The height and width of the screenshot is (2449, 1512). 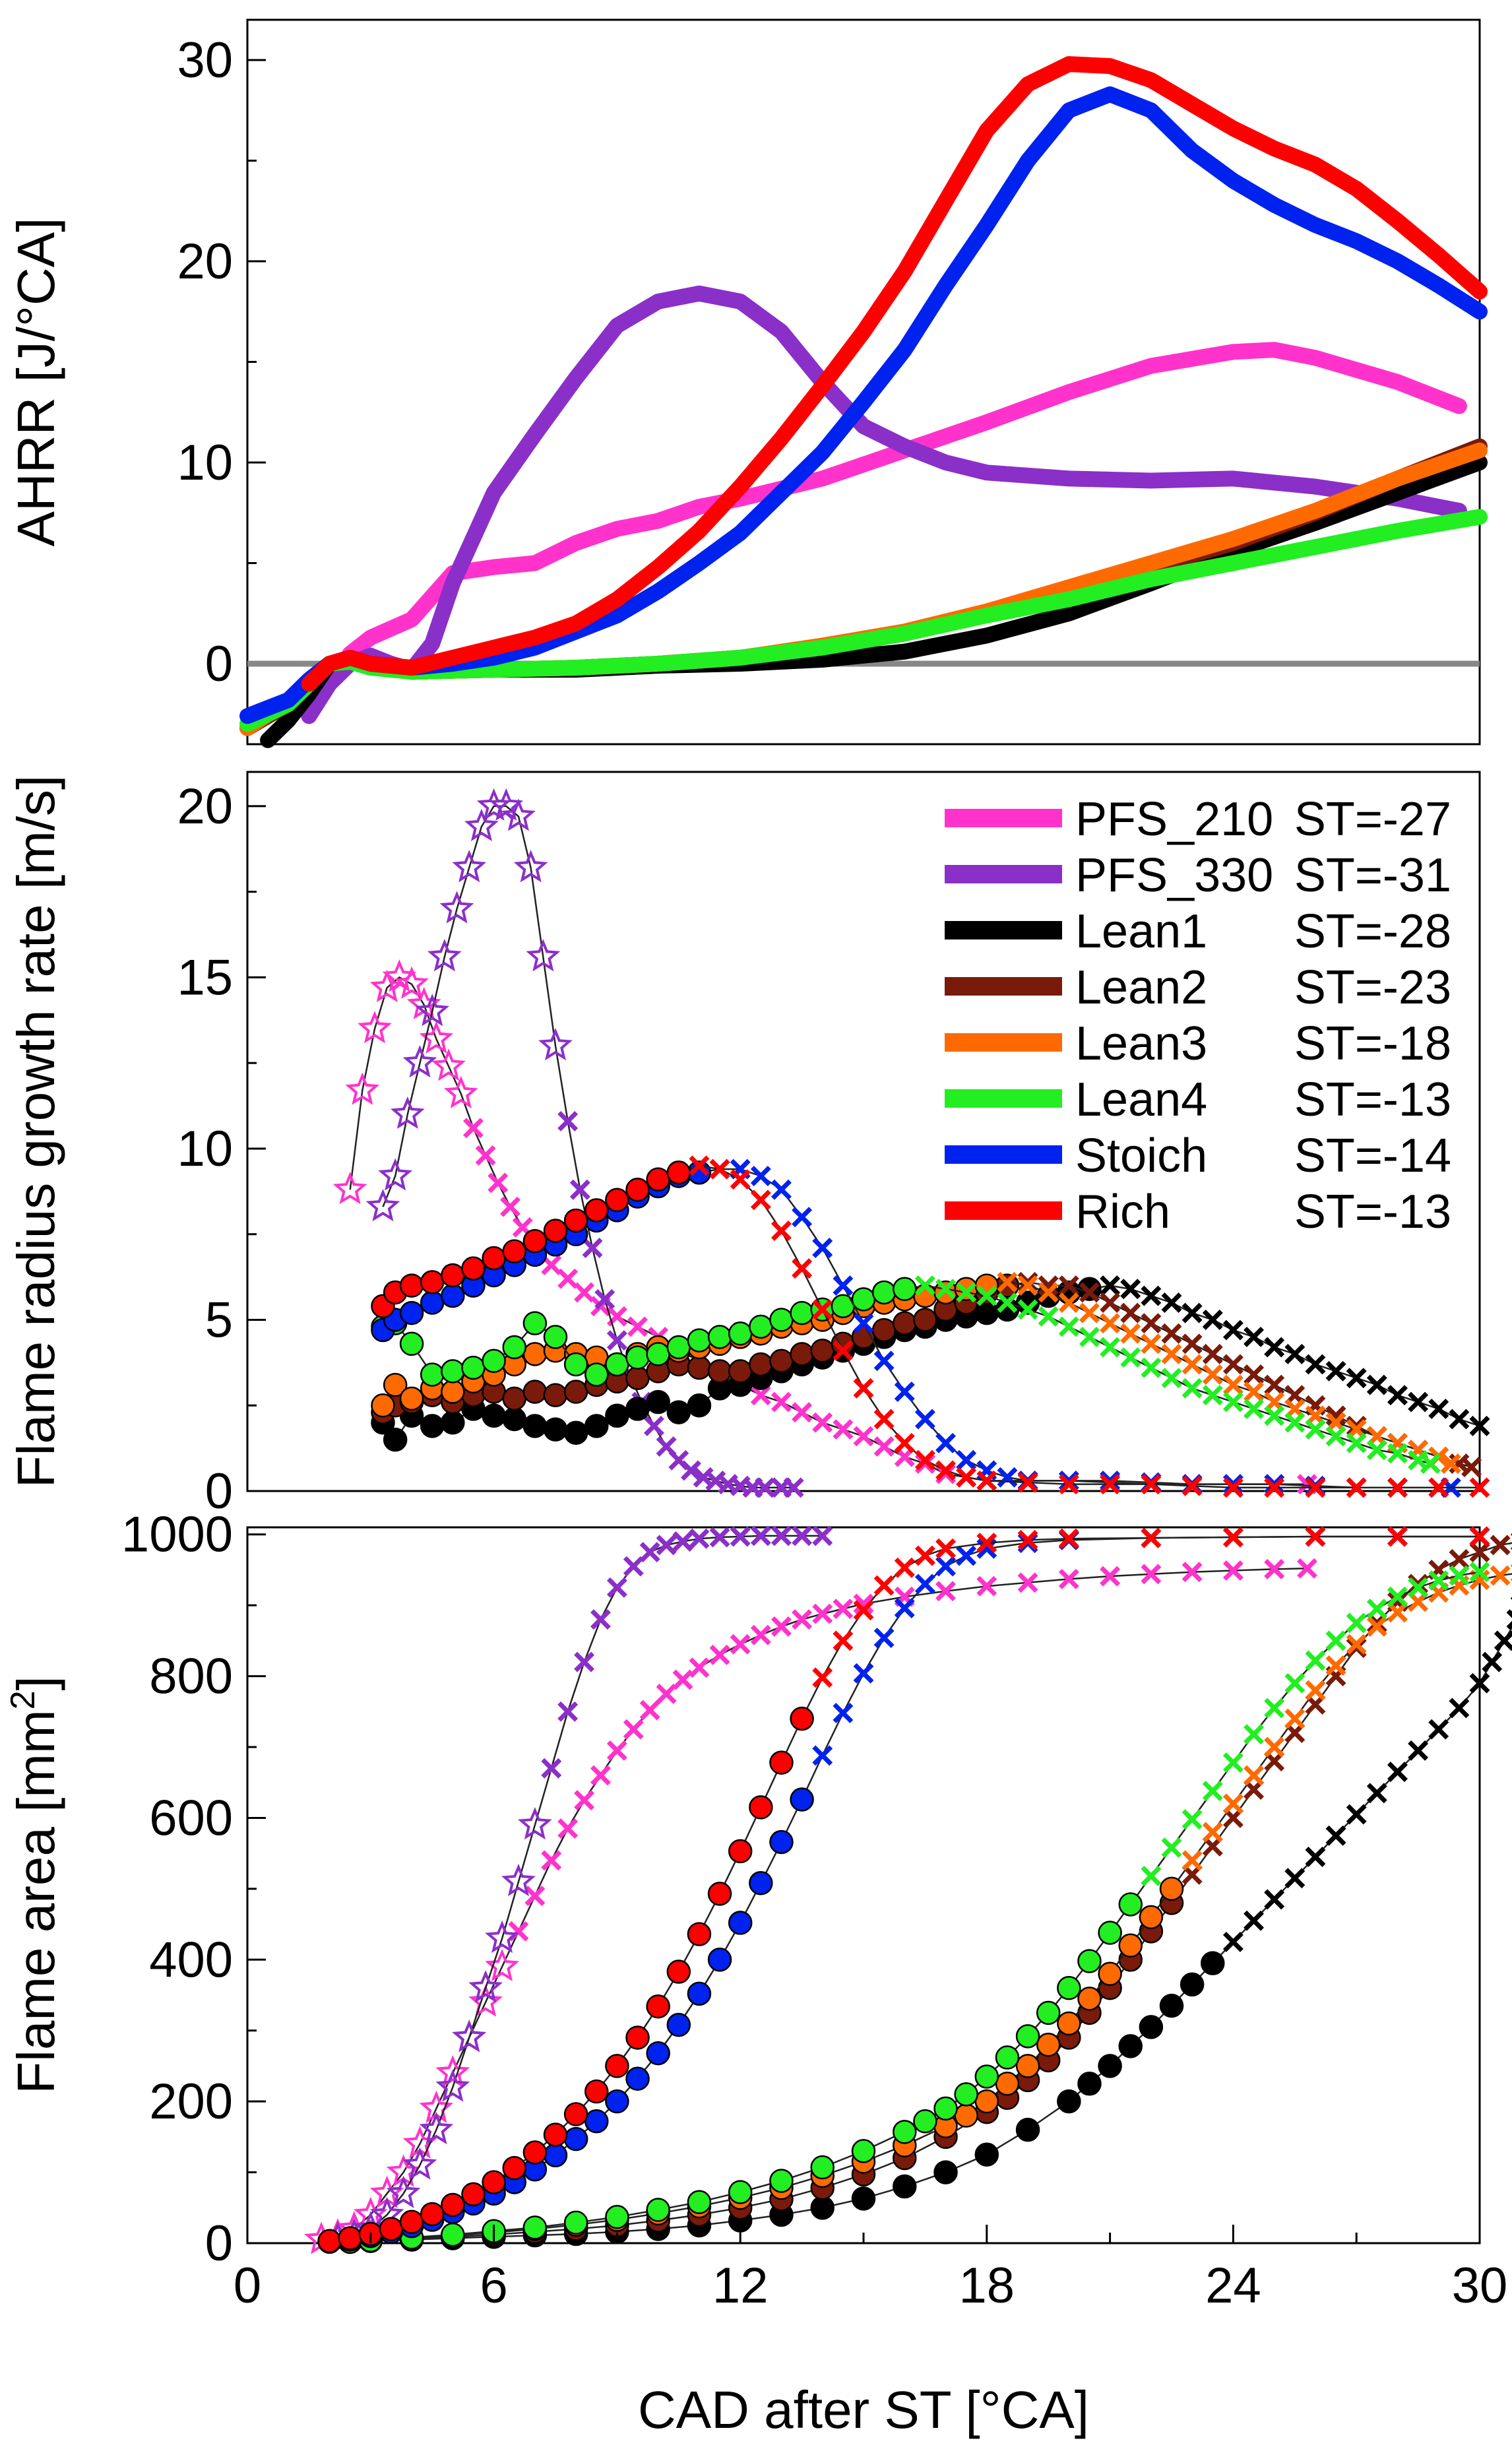 What do you see at coordinates (191, 1818) in the screenshot?
I see `y-tick-label: 600` at bounding box center [191, 1818].